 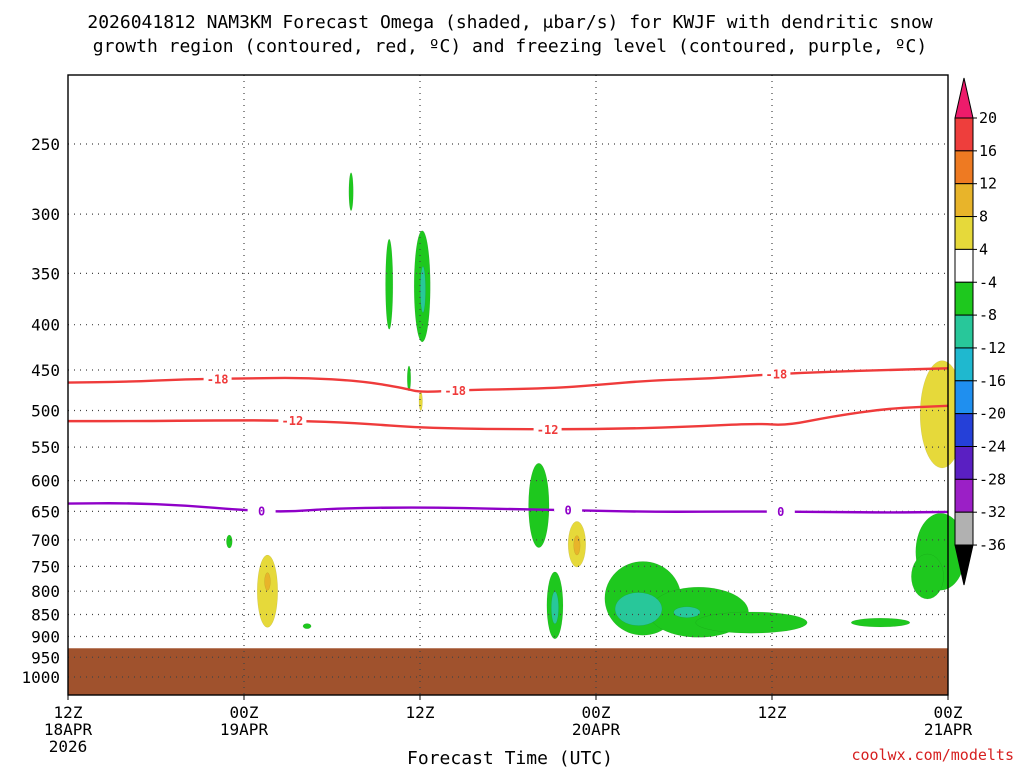 I want to click on ground-surface, so click(x=508, y=671).